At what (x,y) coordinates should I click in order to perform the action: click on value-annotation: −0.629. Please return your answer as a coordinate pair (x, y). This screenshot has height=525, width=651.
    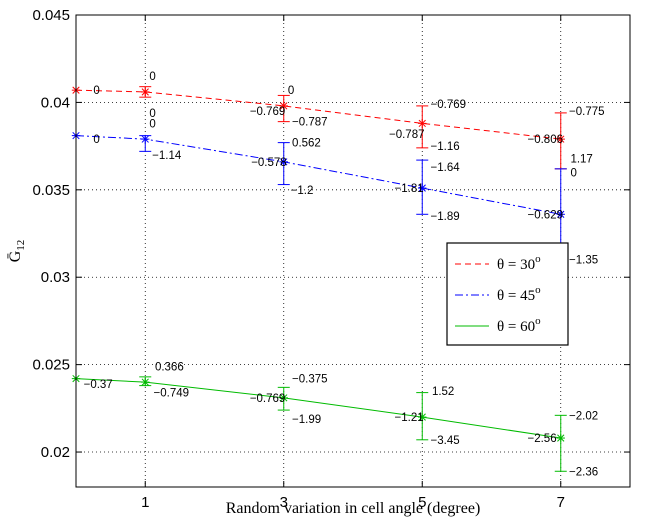
    Looking at the image, I should click on (546, 215).